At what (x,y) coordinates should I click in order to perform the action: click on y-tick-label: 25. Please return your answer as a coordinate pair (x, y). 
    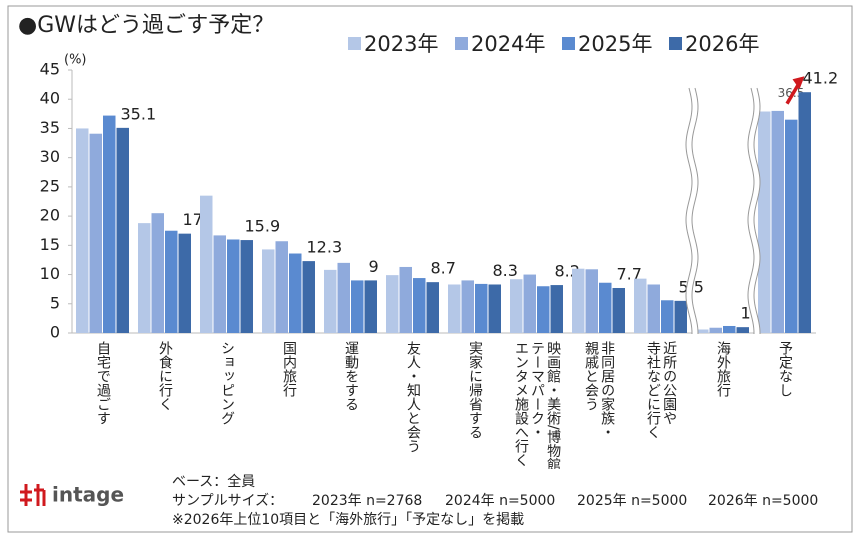
    Looking at the image, I should click on (50, 185).